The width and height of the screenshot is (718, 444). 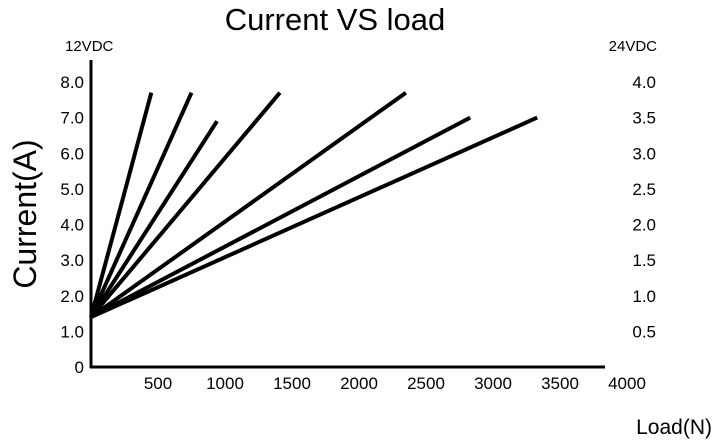 What do you see at coordinates (292, 383) in the screenshot?
I see `x-tick-label: 1500` at bounding box center [292, 383].